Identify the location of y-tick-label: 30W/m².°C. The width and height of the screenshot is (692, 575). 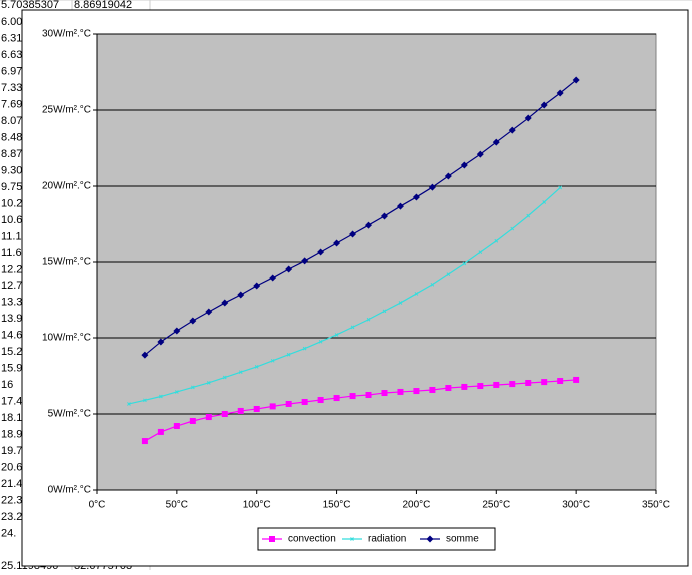
(66, 34).